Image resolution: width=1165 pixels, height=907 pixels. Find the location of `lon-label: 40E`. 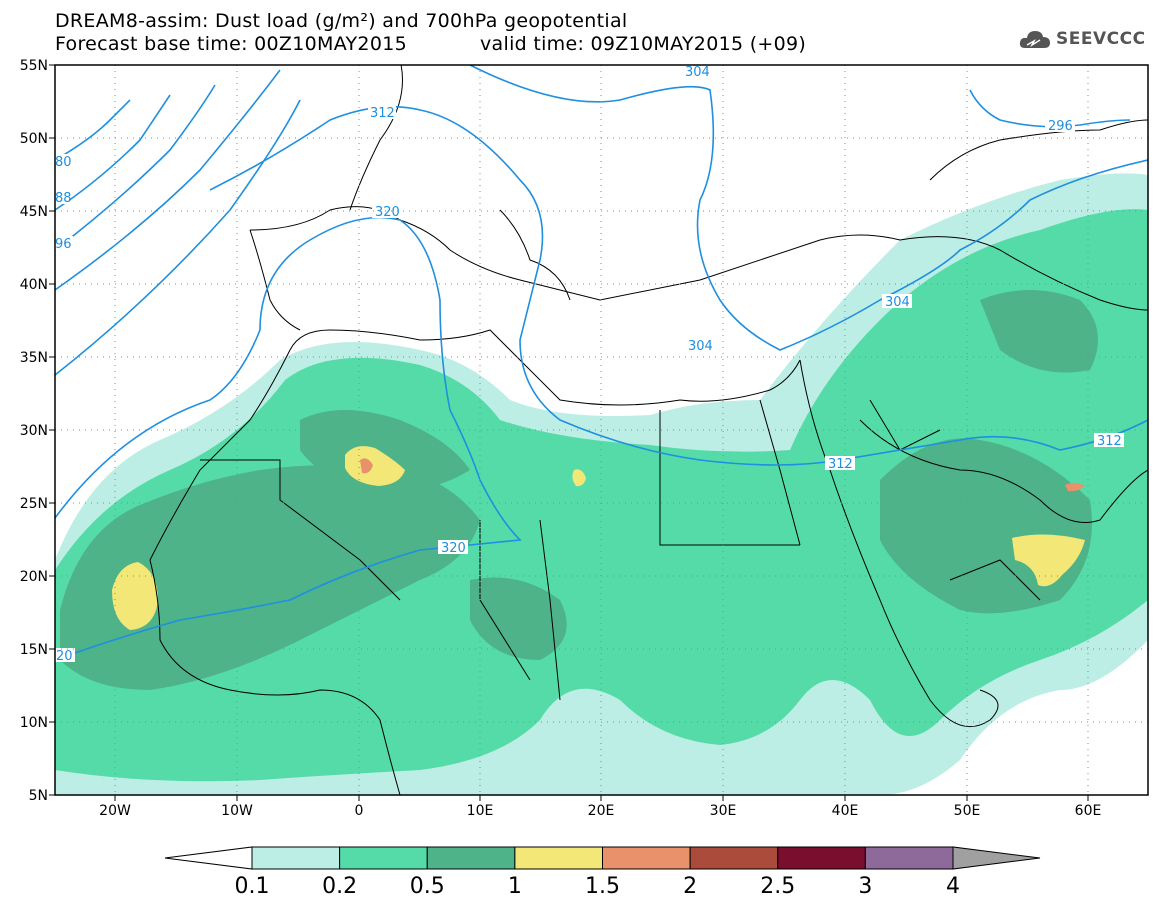

lon-label: 40E is located at coordinates (845, 811).